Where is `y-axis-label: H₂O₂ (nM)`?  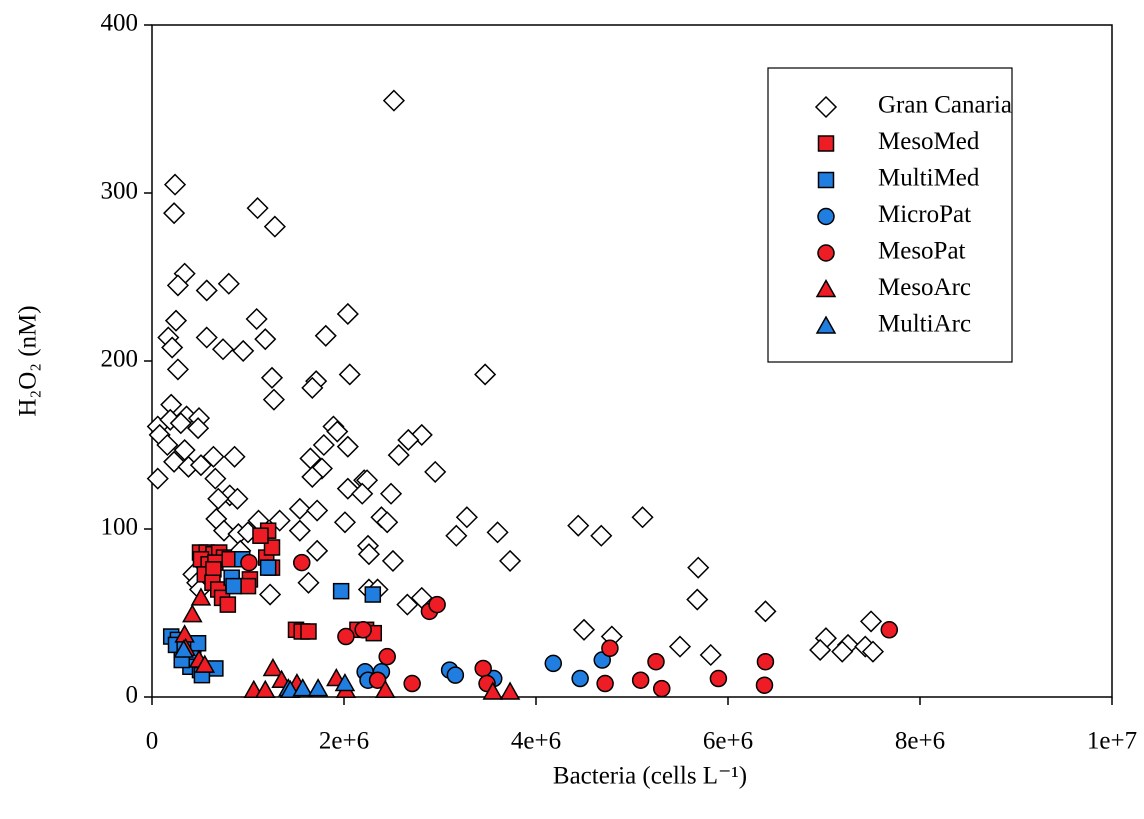
y-axis-label: H₂O₂ (nM) is located at coordinates (28, 360).